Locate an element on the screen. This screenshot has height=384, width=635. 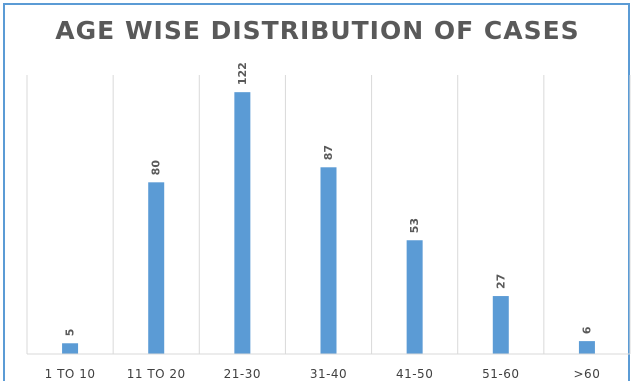
data-label-3: 87 is located at coordinates (328, 152).